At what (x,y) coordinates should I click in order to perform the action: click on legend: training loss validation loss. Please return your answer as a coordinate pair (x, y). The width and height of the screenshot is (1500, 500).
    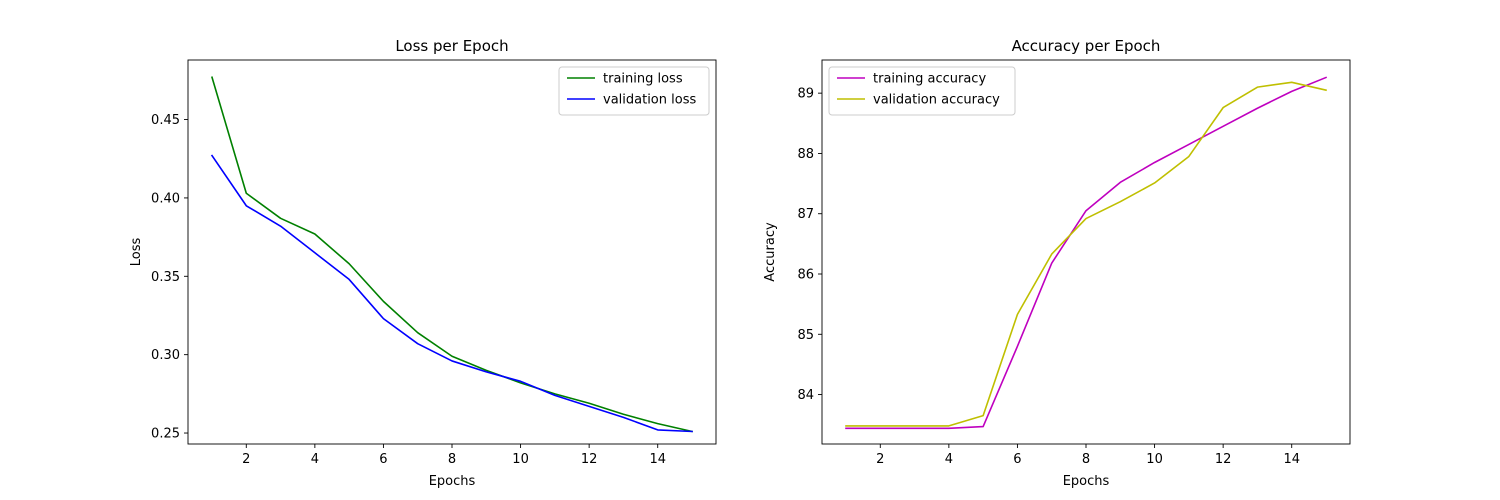
    Looking at the image, I should click on (634, 91).